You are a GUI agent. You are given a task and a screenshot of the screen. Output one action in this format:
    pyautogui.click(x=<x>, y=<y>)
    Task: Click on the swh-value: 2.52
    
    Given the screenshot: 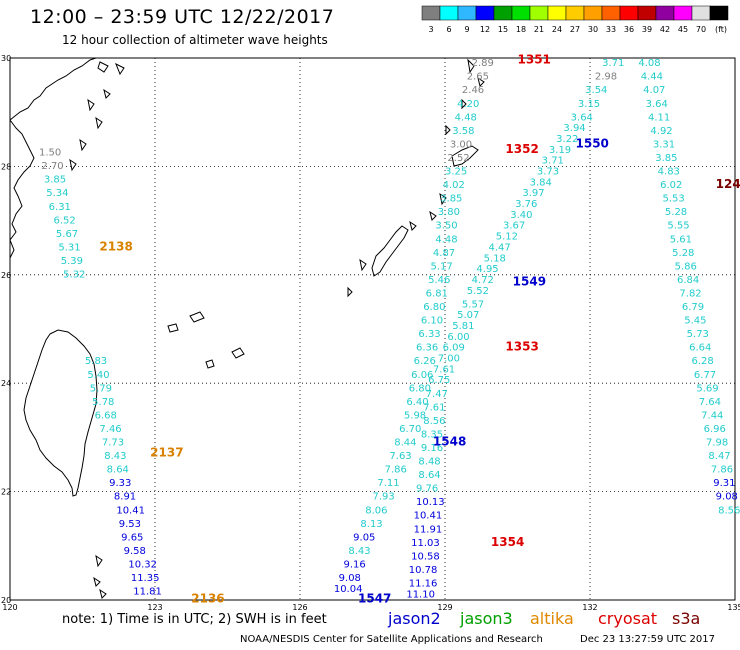 What is the action you would take?
    pyautogui.click(x=458, y=158)
    